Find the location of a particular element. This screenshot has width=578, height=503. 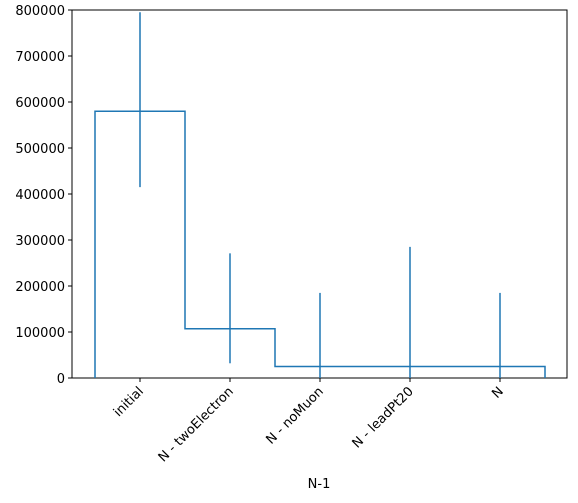

y-tick-label: 500000 is located at coordinates (40, 149).